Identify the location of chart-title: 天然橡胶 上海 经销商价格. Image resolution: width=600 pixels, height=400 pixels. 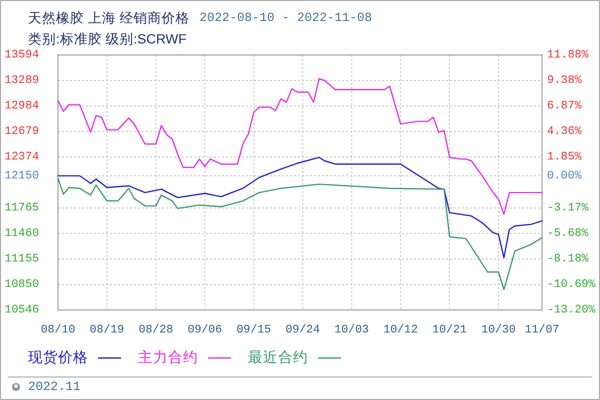
(109, 18).